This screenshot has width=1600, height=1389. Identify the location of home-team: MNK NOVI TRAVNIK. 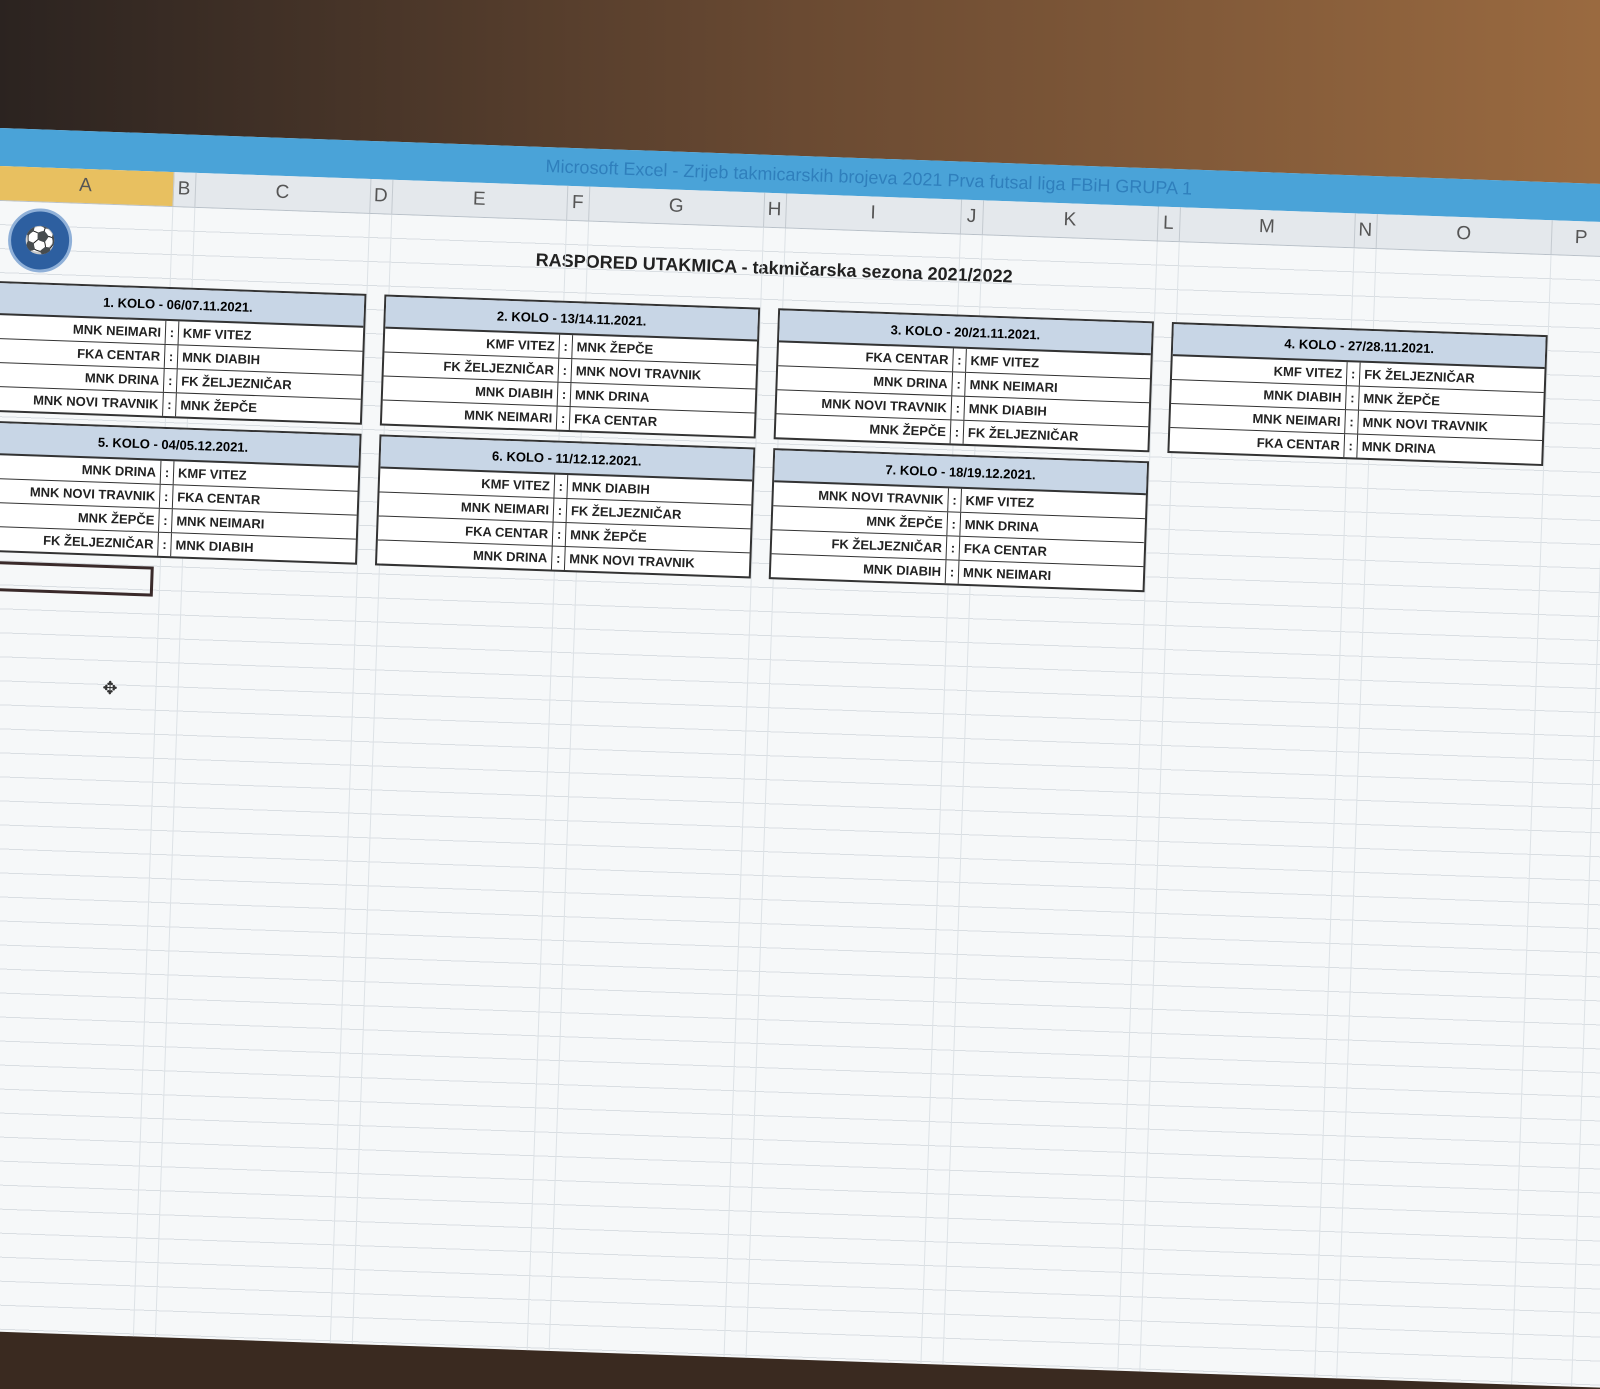
(82, 401).